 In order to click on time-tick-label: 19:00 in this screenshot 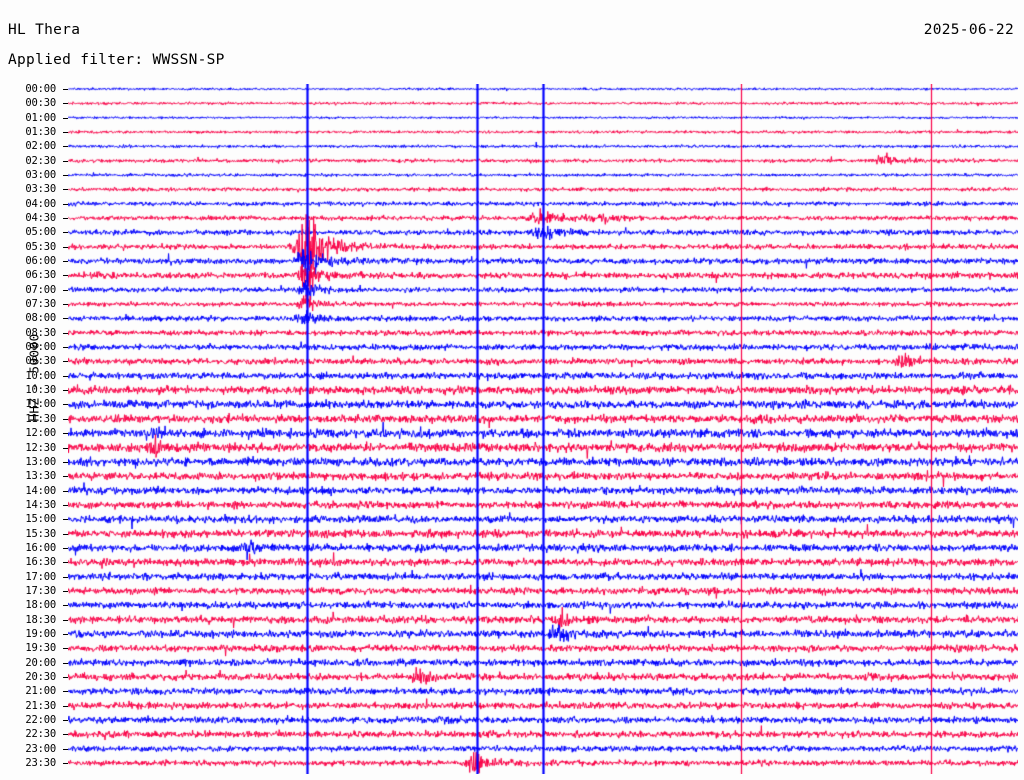, I will do `click(40, 633)`.